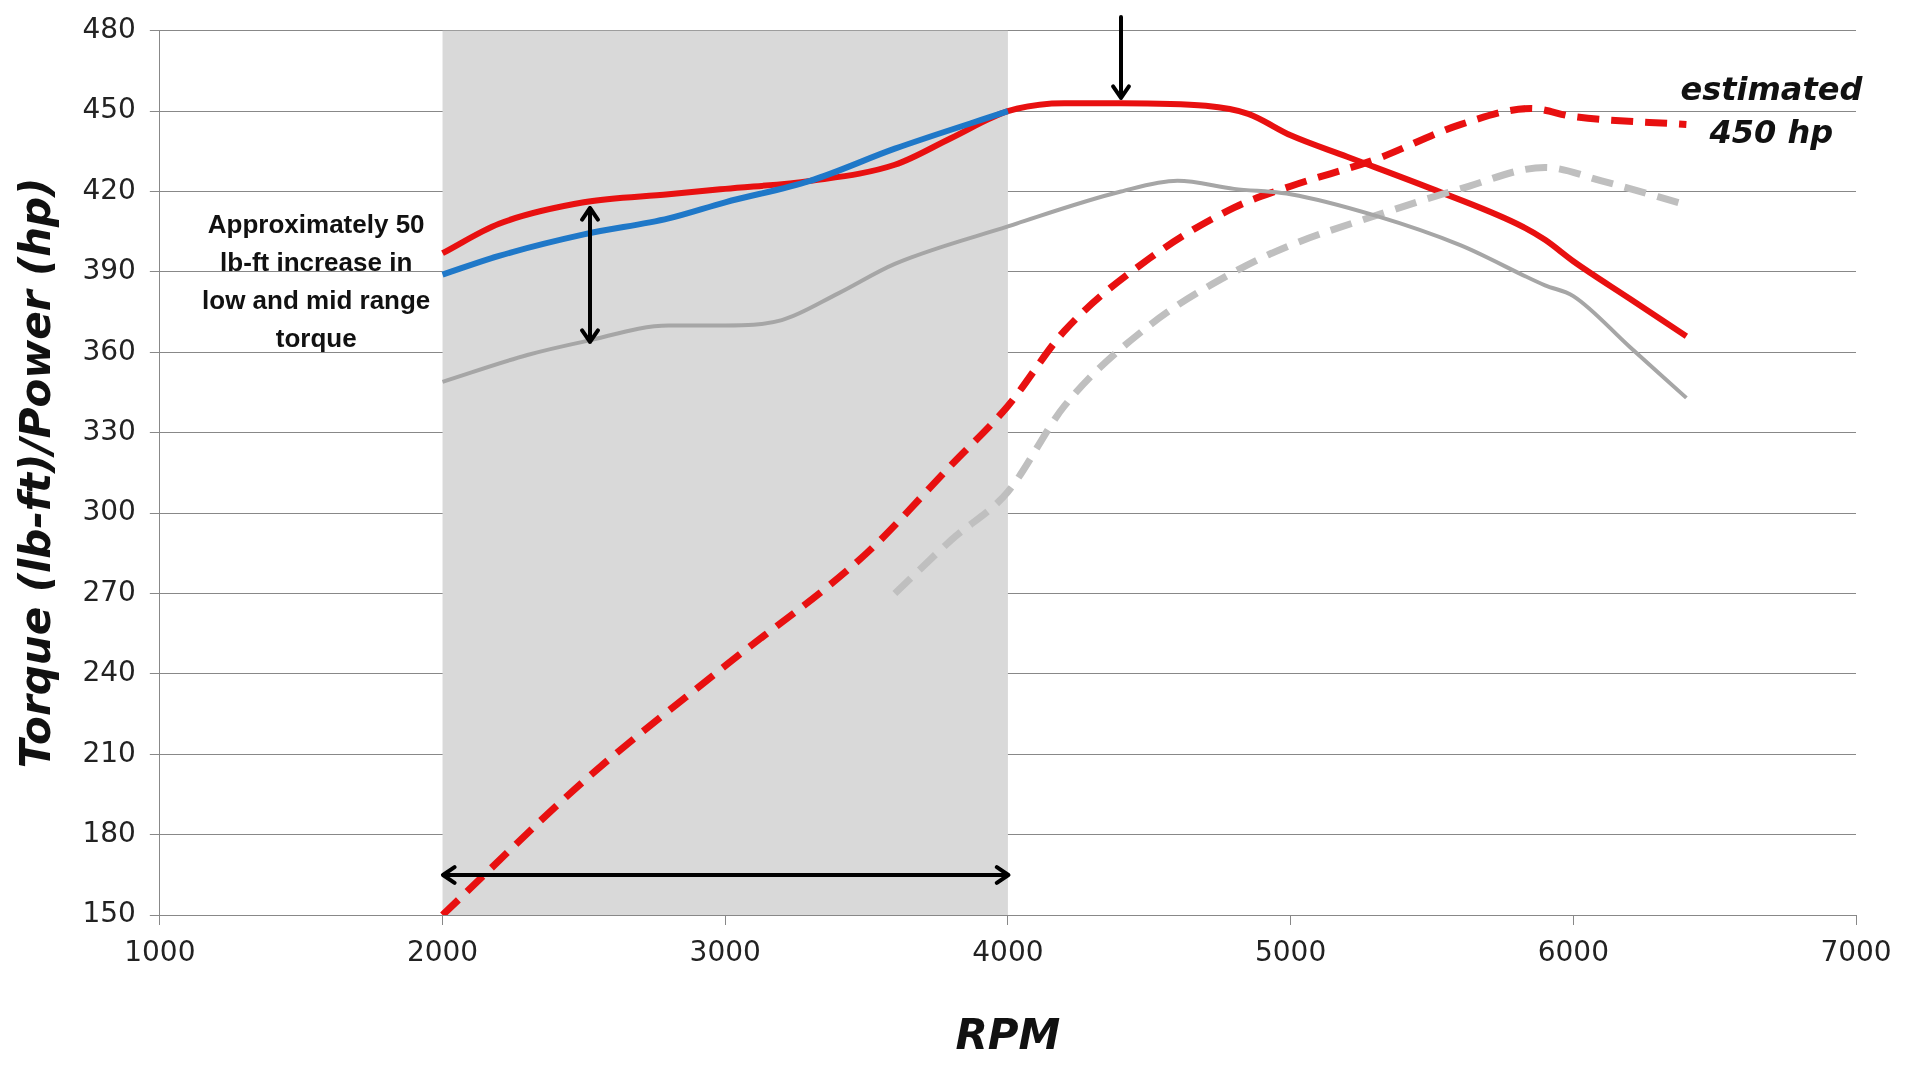  Describe the element at coordinates (725, 952) in the screenshot. I see `x-tick-label: 3000` at that location.